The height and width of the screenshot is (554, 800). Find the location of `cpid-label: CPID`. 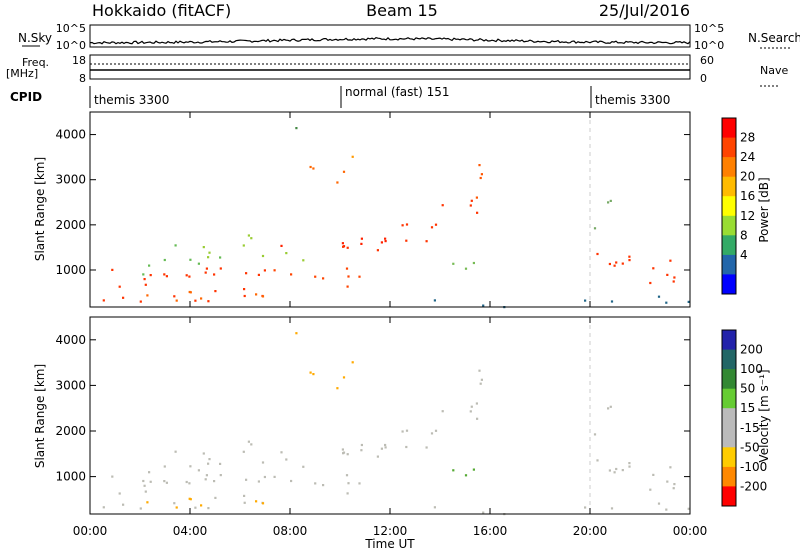

cpid-label: CPID is located at coordinates (26, 97).